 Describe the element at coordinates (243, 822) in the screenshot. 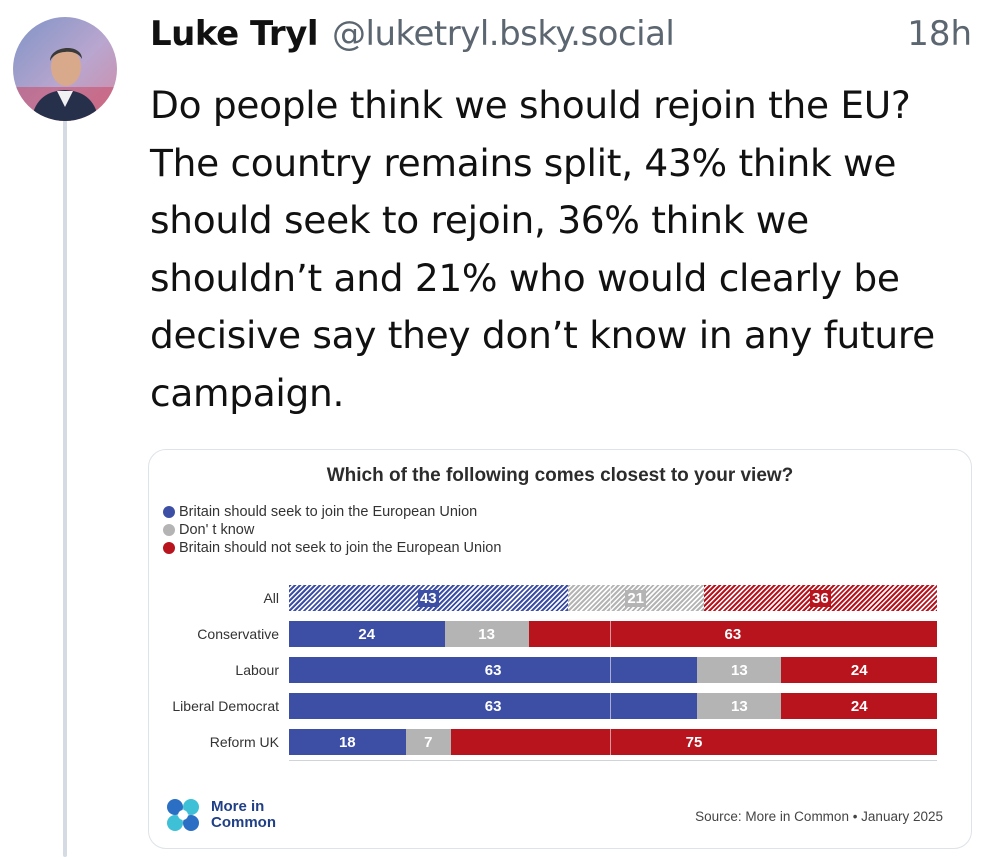

I see `brand-line-2: Common` at that location.